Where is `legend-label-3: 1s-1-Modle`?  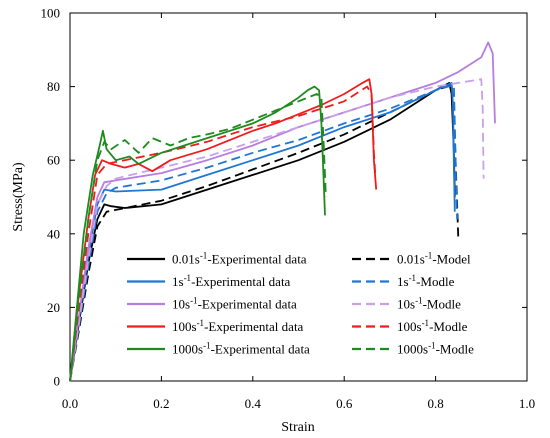
legend-label-3: 1s-1-Modle is located at coordinates (426, 281).